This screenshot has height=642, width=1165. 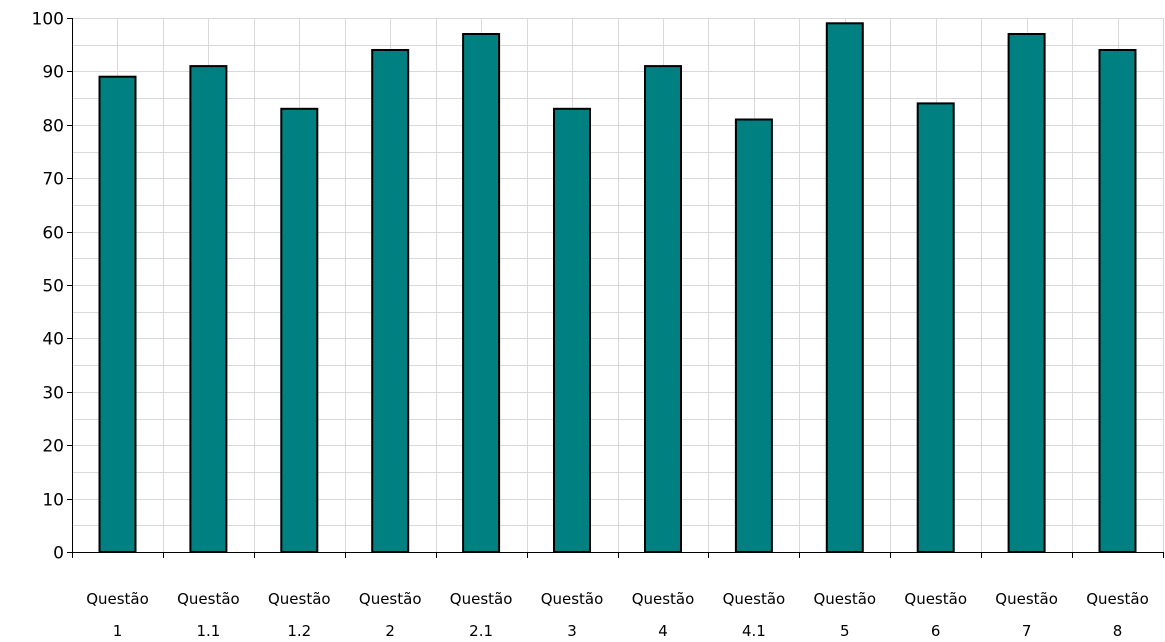 What do you see at coordinates (754, 631) in the screenshot?
I see `x-category-label: 4.1` at bounding box center [754, 631].